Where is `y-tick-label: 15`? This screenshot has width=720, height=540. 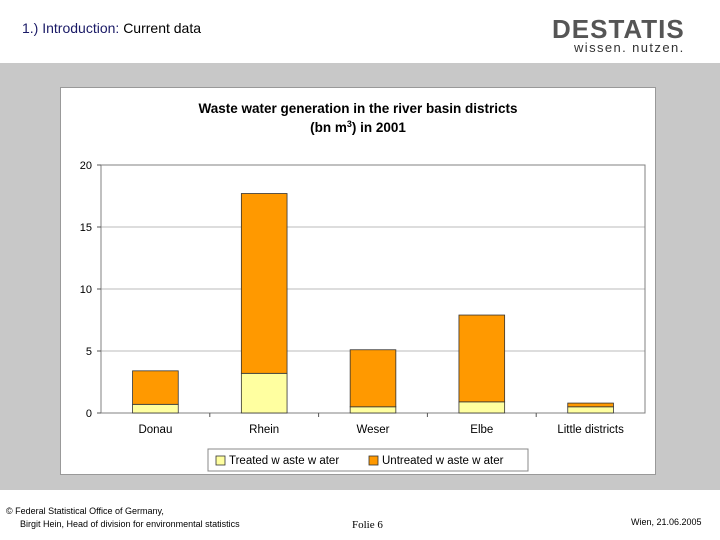
y-tick-label: 15 is located at coordinates (86, 228).